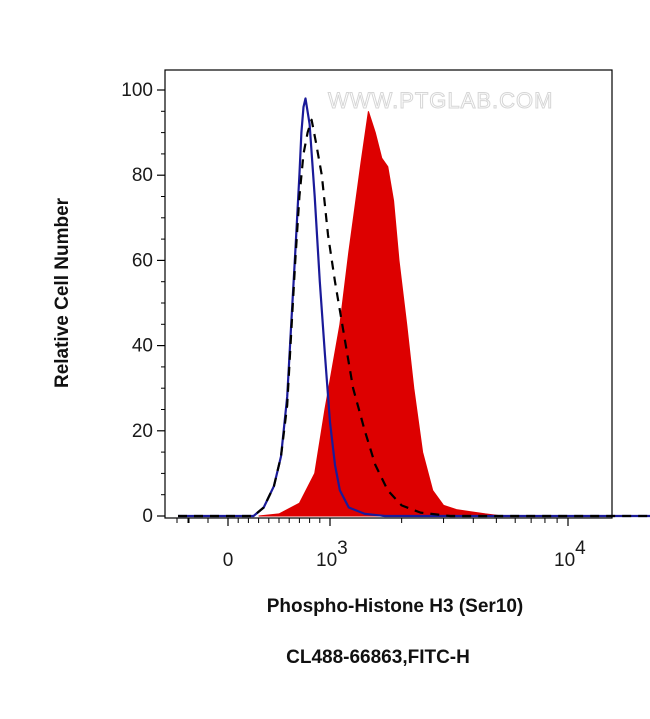  I want to click on y-tick-label: 20, so click(142, 431).